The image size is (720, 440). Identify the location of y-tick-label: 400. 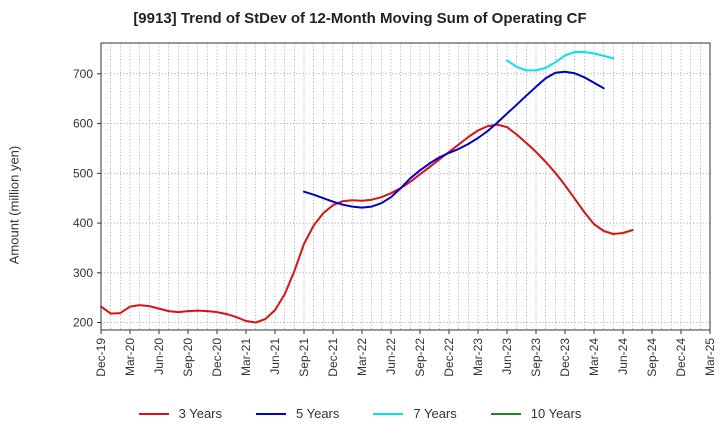
(83, 223).